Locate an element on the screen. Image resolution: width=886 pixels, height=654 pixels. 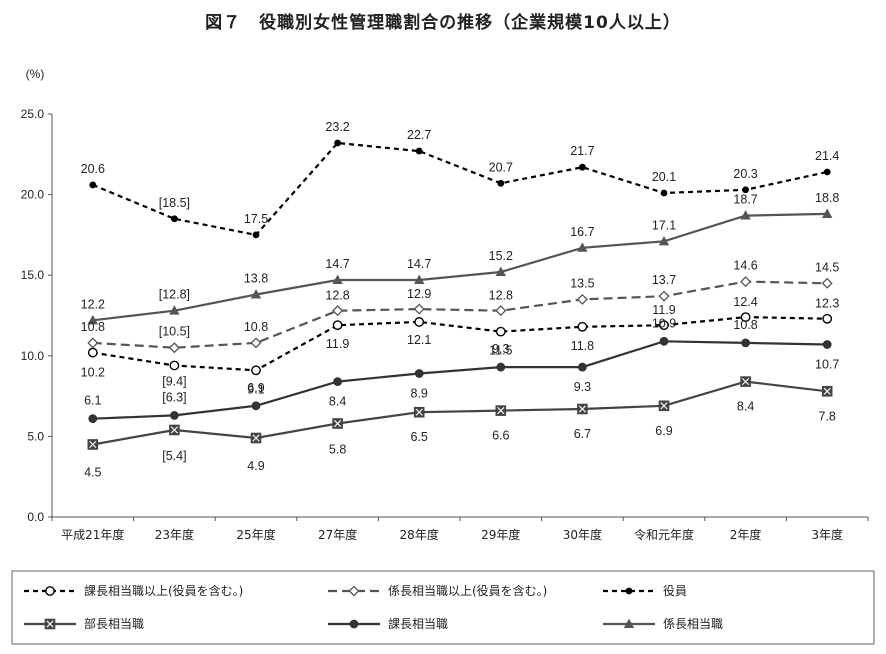
data-label-kakaricho: 16.7 is located at coordinates (582, 232).